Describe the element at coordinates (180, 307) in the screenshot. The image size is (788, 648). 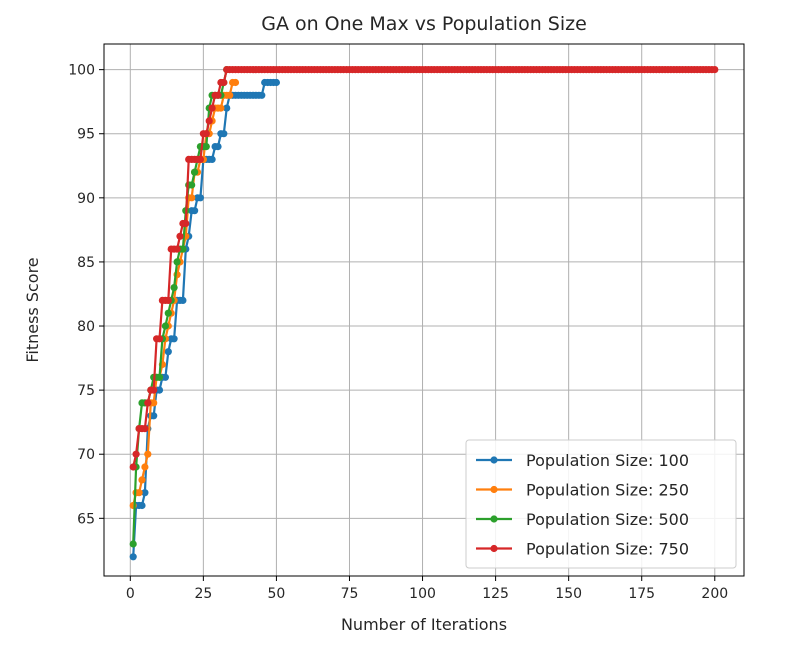
I see `series-line` at that location.